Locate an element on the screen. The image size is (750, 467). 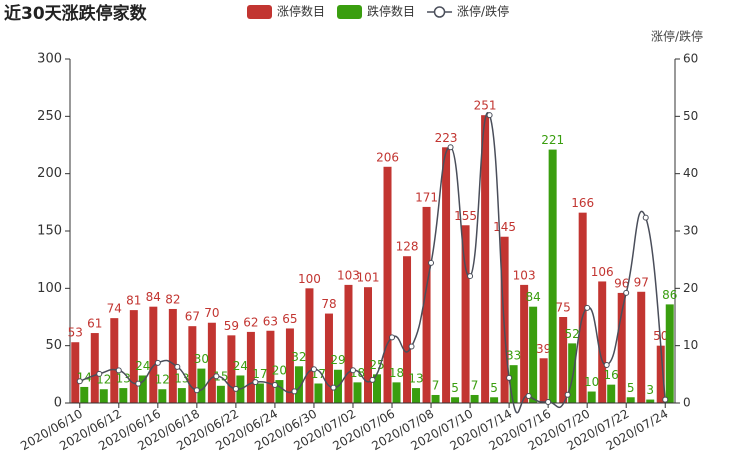
value-label: 78 is located at coordinates (328, 304).